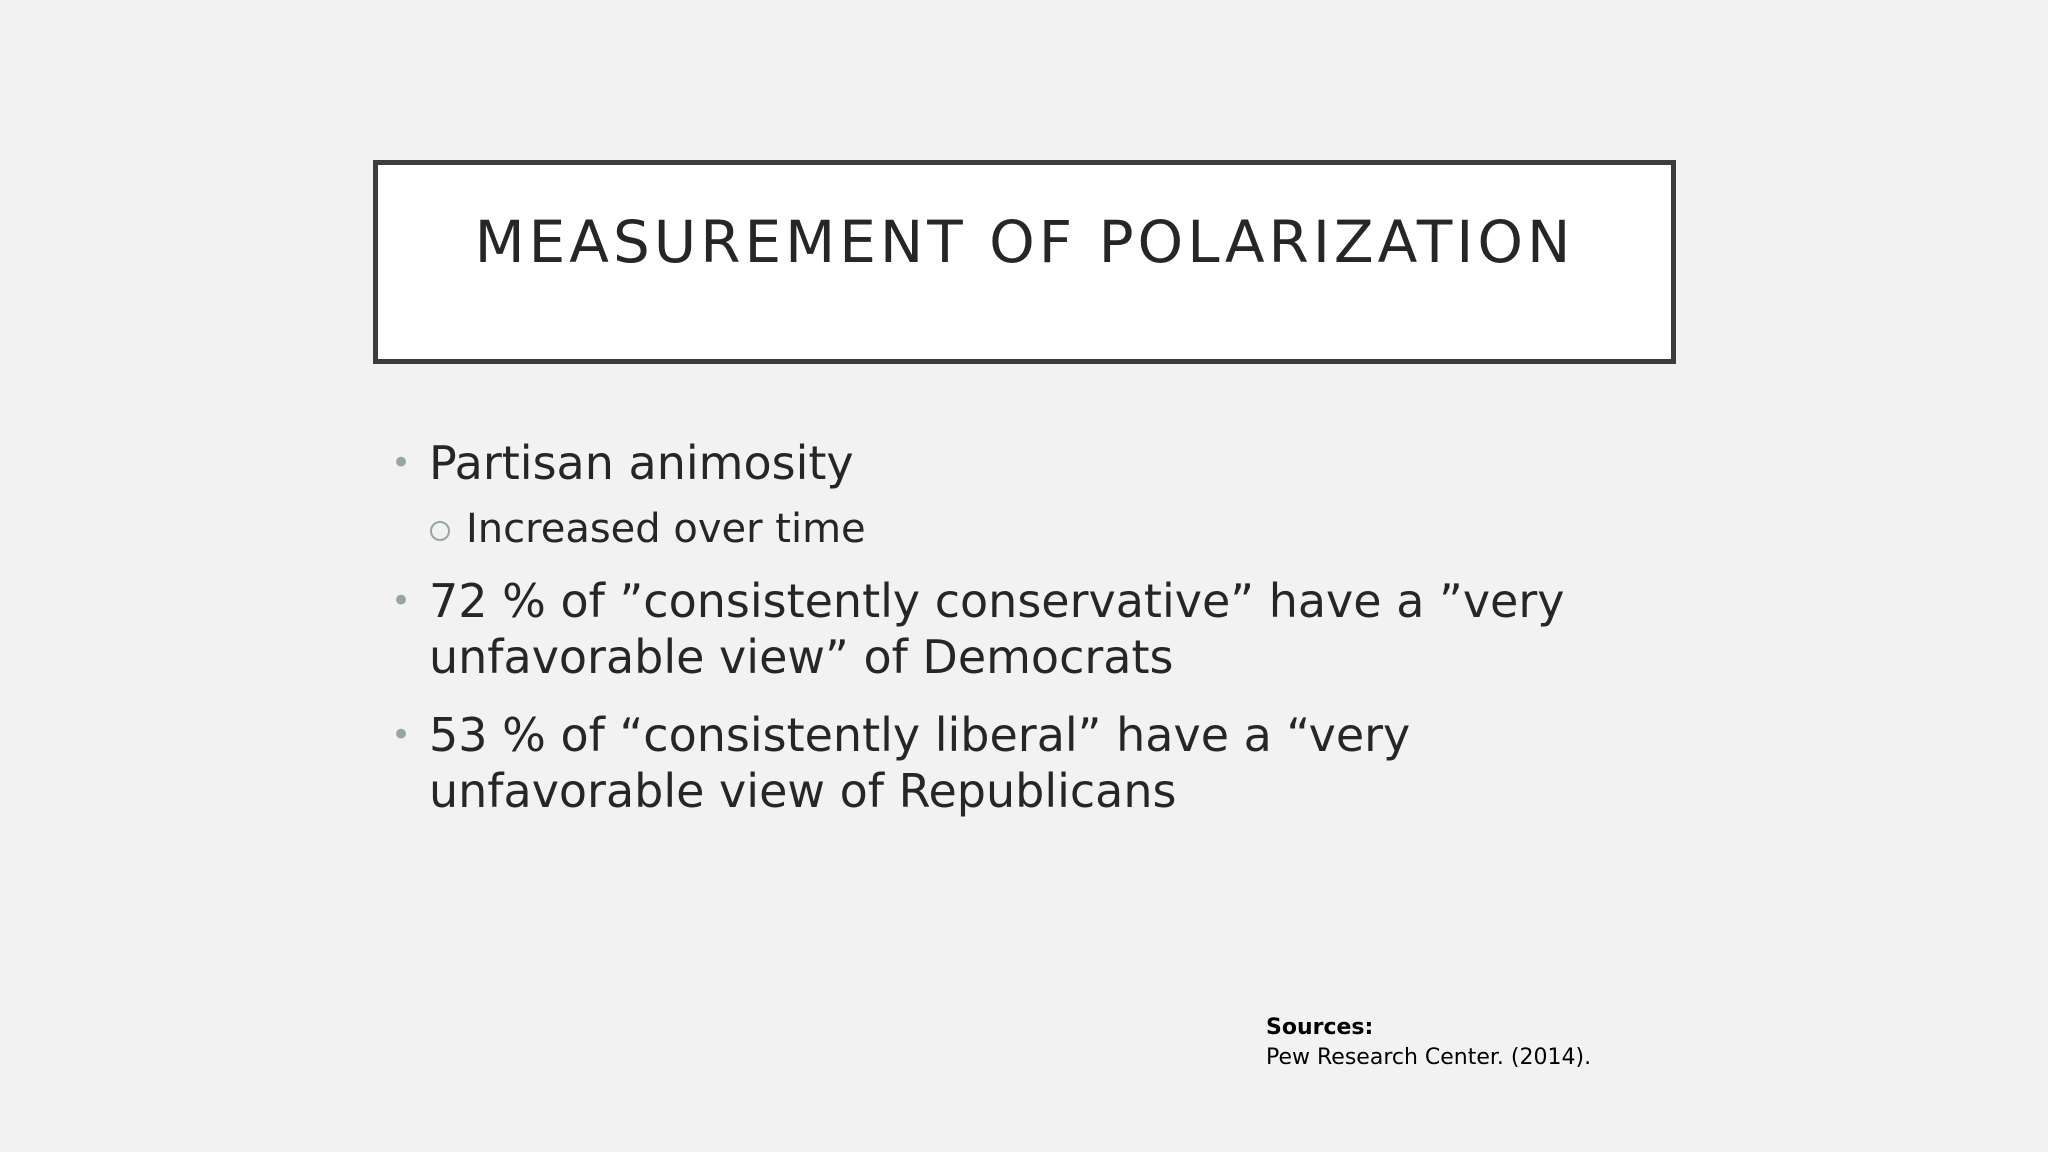  Describe the element at coordinates (641, 463) in the screenshot. I see `bullet-text: Partisan animosity` at that location.